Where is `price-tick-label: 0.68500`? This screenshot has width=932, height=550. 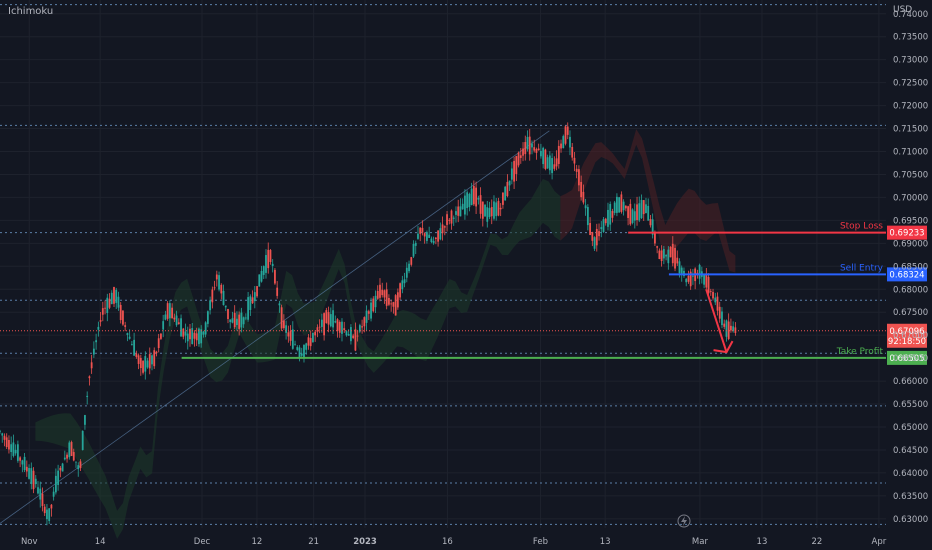
price-tick-label: 0.68500 is located at coordinates (910, 267).